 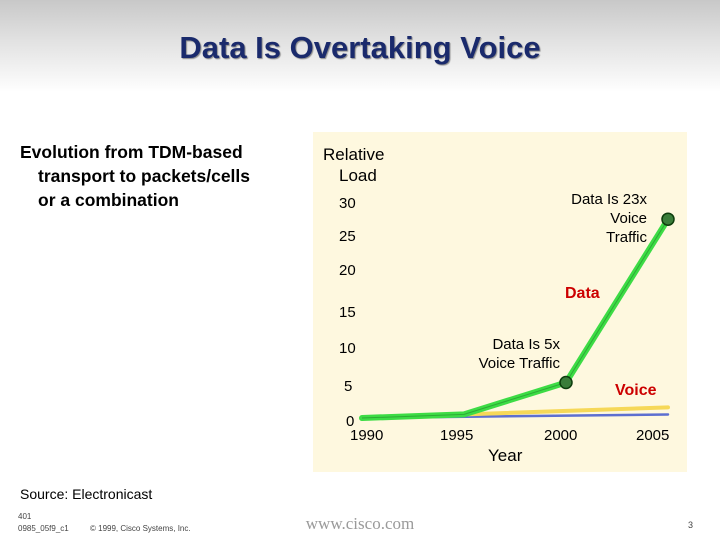 What do you see at coordinates (626, 237) in the screenshot?
I see `annotation-23x-line-3: Traffic` at bounding box center [626, 237].